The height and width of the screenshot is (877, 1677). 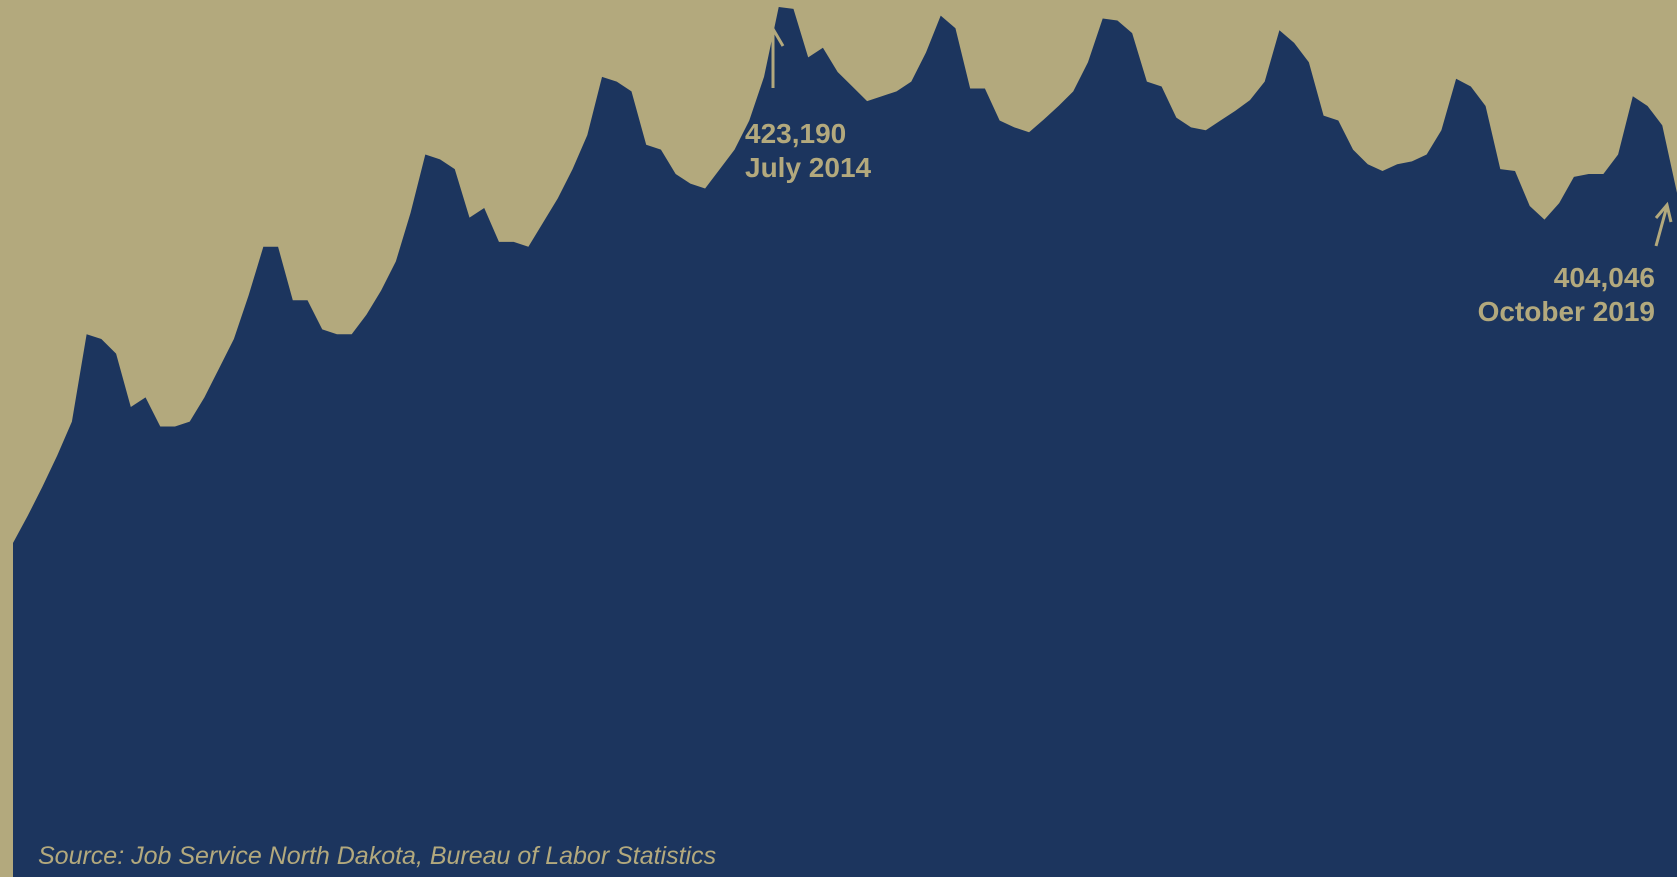 I want to click on latest-value-label: 404,046, so click(x=1604, y=277).